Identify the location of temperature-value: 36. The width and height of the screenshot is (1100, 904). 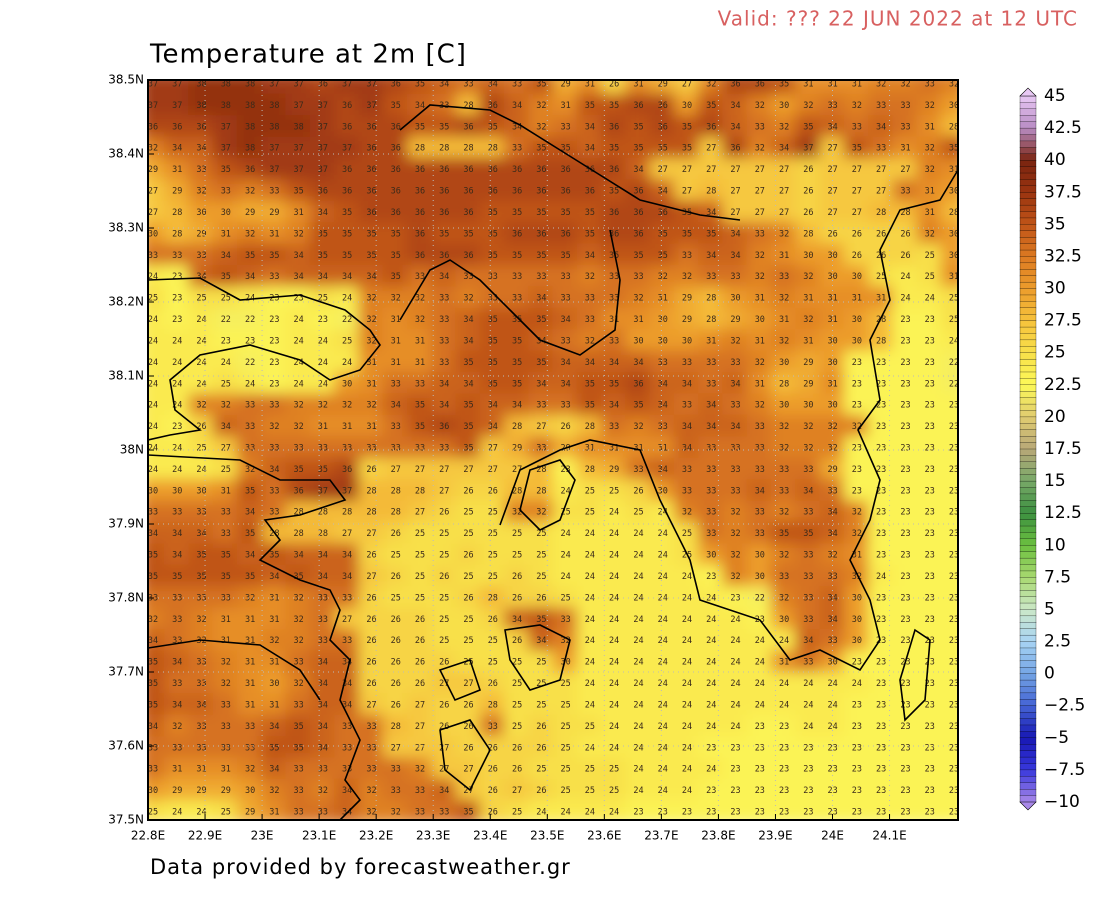
(638, 234).